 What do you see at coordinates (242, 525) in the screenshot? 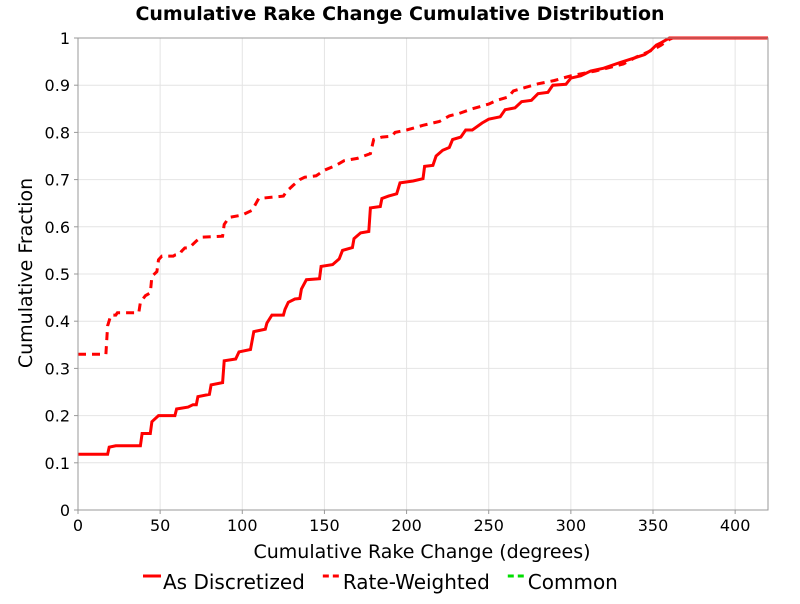
I see `x-tick-label: 100` at bounding box center [242, 525].